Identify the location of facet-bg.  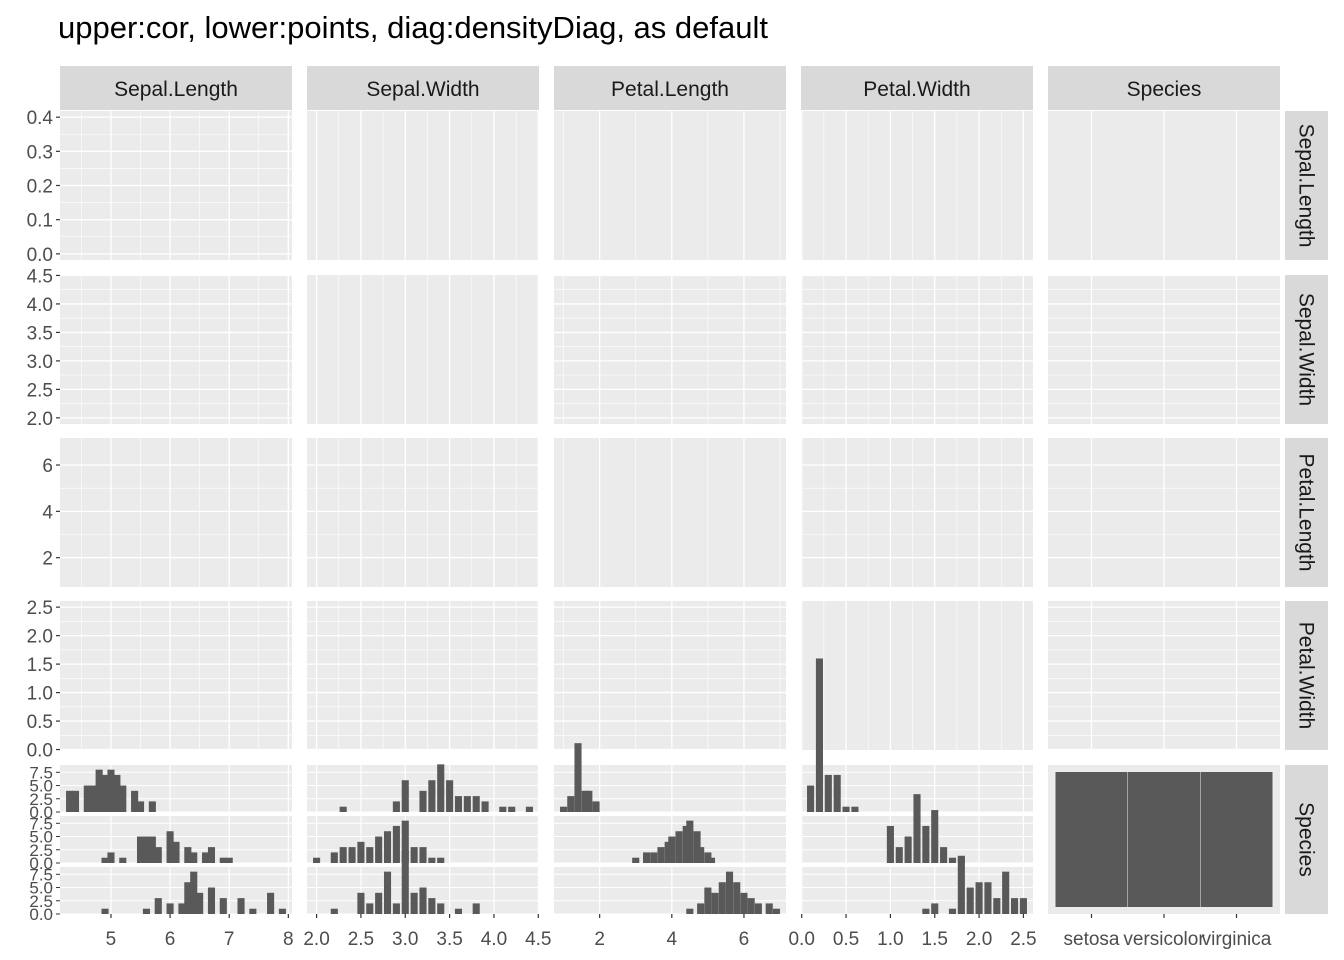
(176, 890).